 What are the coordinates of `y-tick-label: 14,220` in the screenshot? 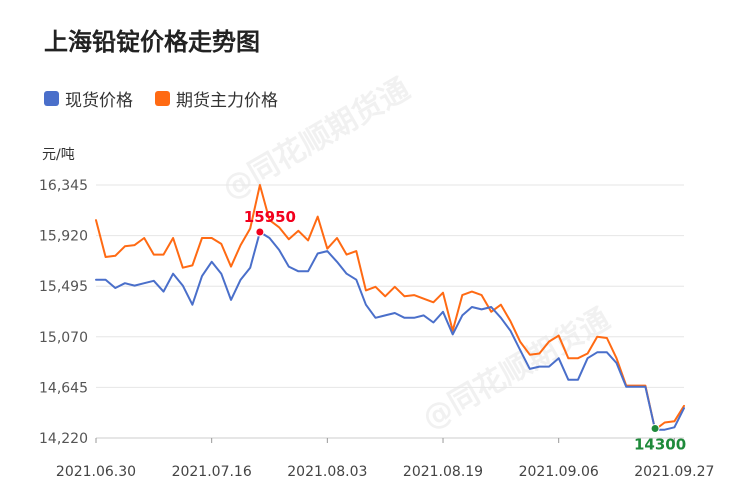 It's located at (63, 439).